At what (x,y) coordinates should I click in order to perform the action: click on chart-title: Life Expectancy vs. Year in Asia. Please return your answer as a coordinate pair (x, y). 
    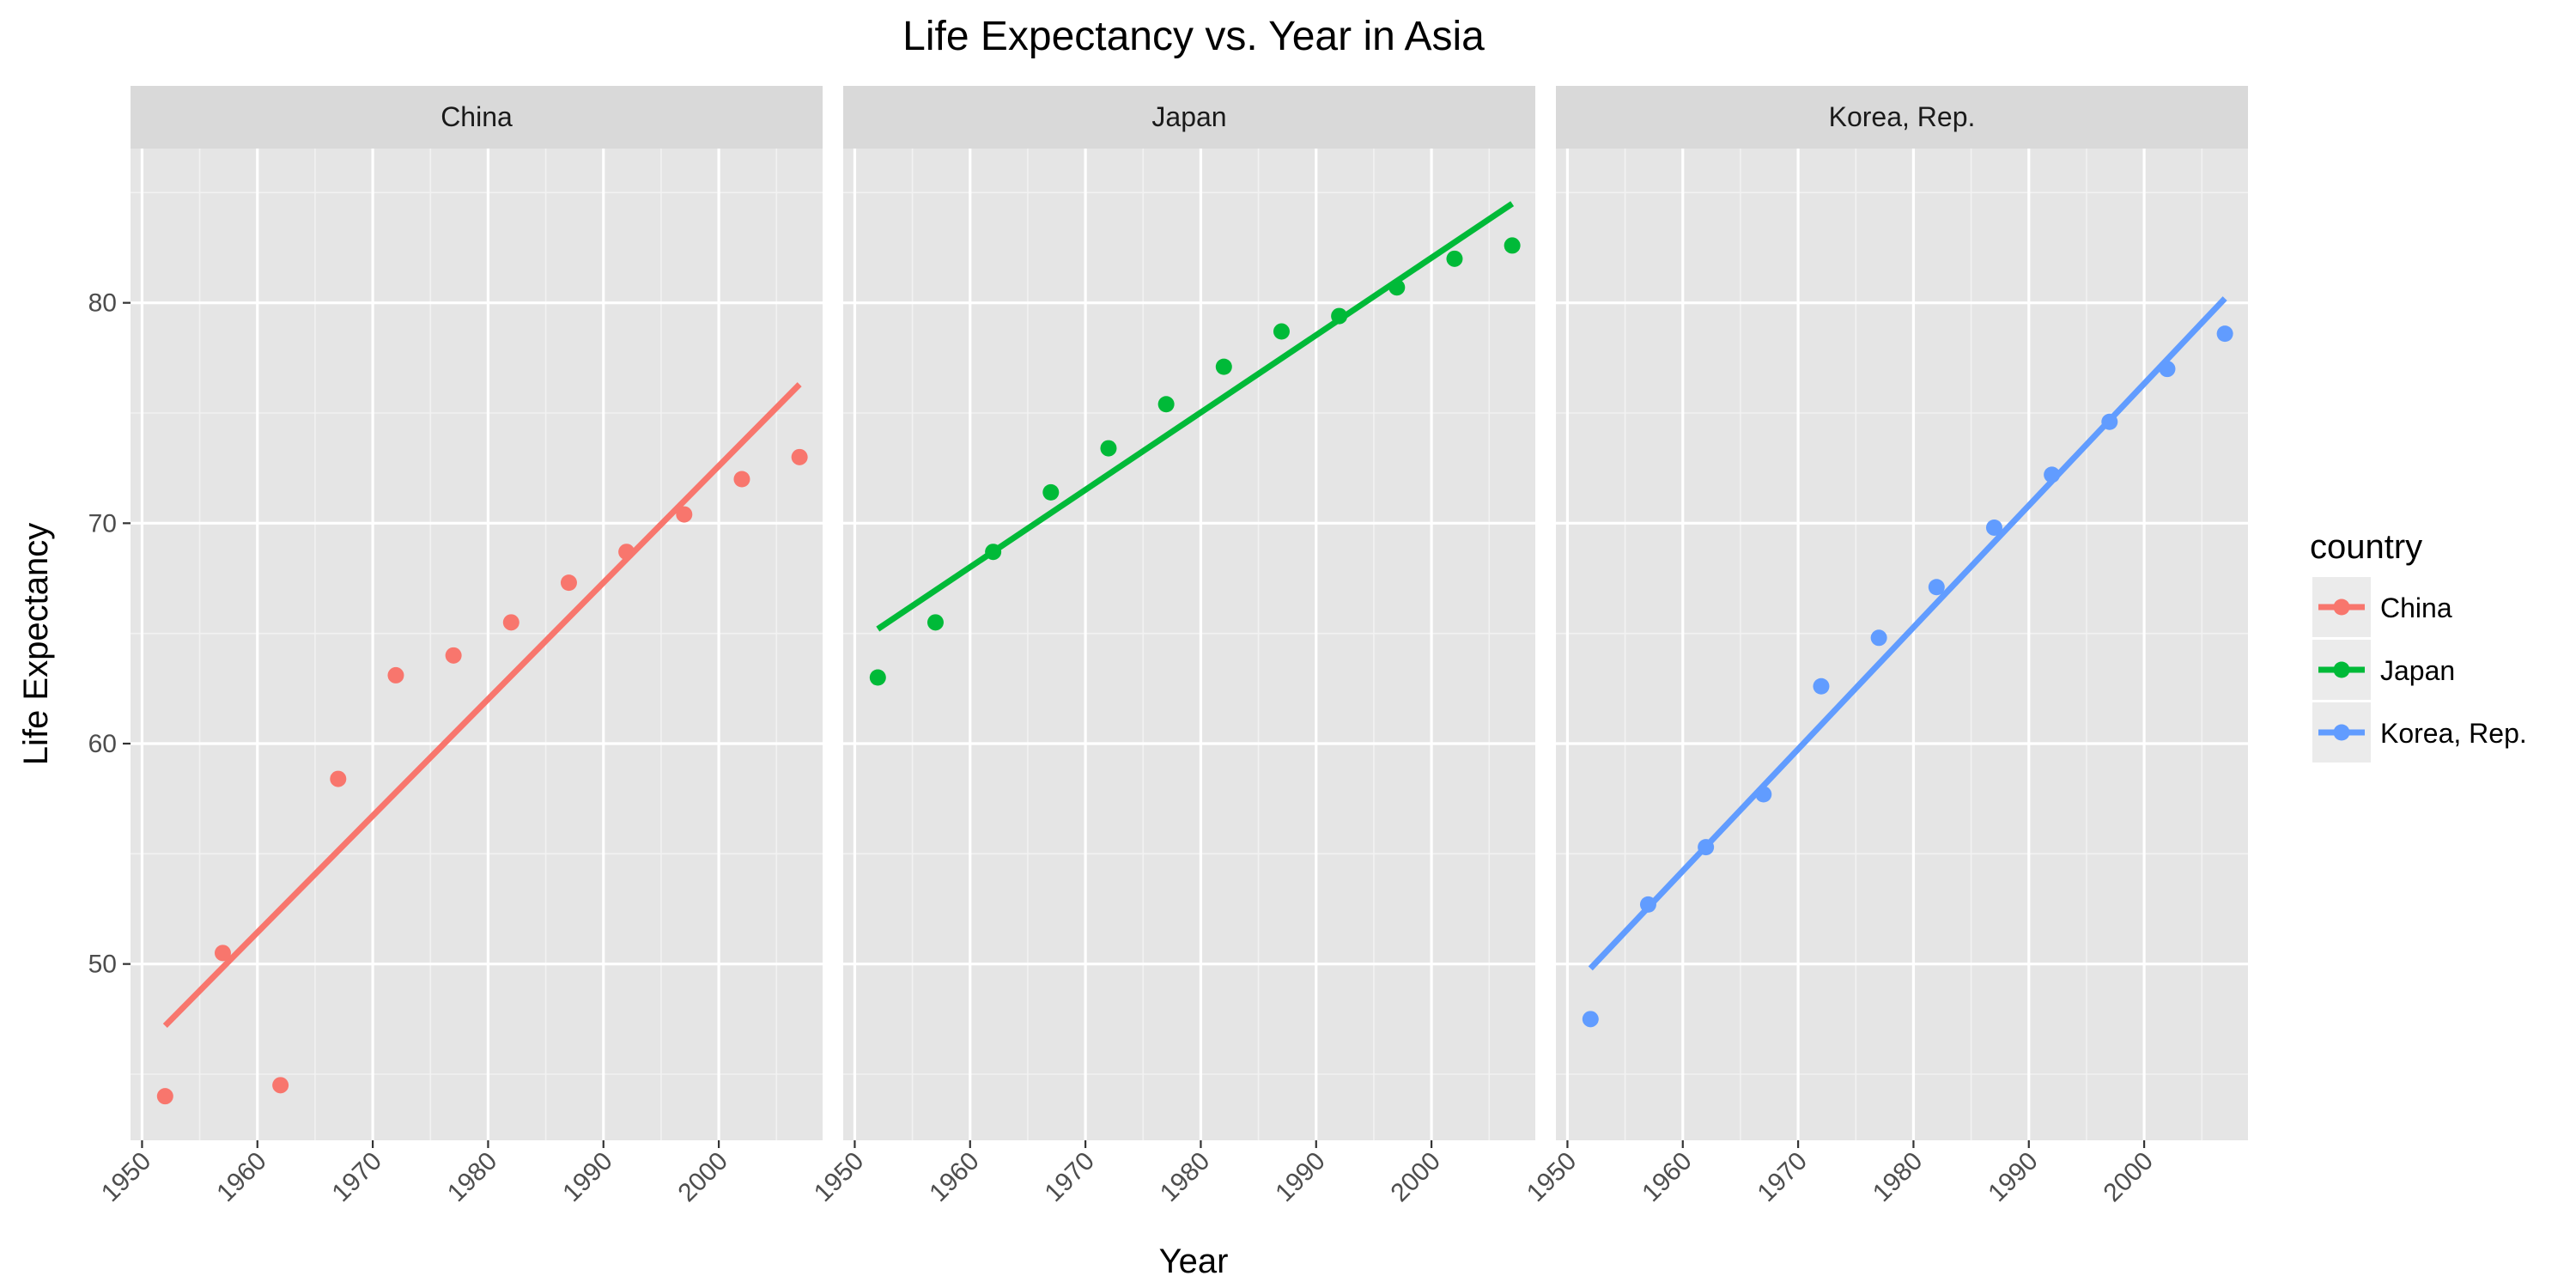
    Looking at the image, I should click on (1193, 36).